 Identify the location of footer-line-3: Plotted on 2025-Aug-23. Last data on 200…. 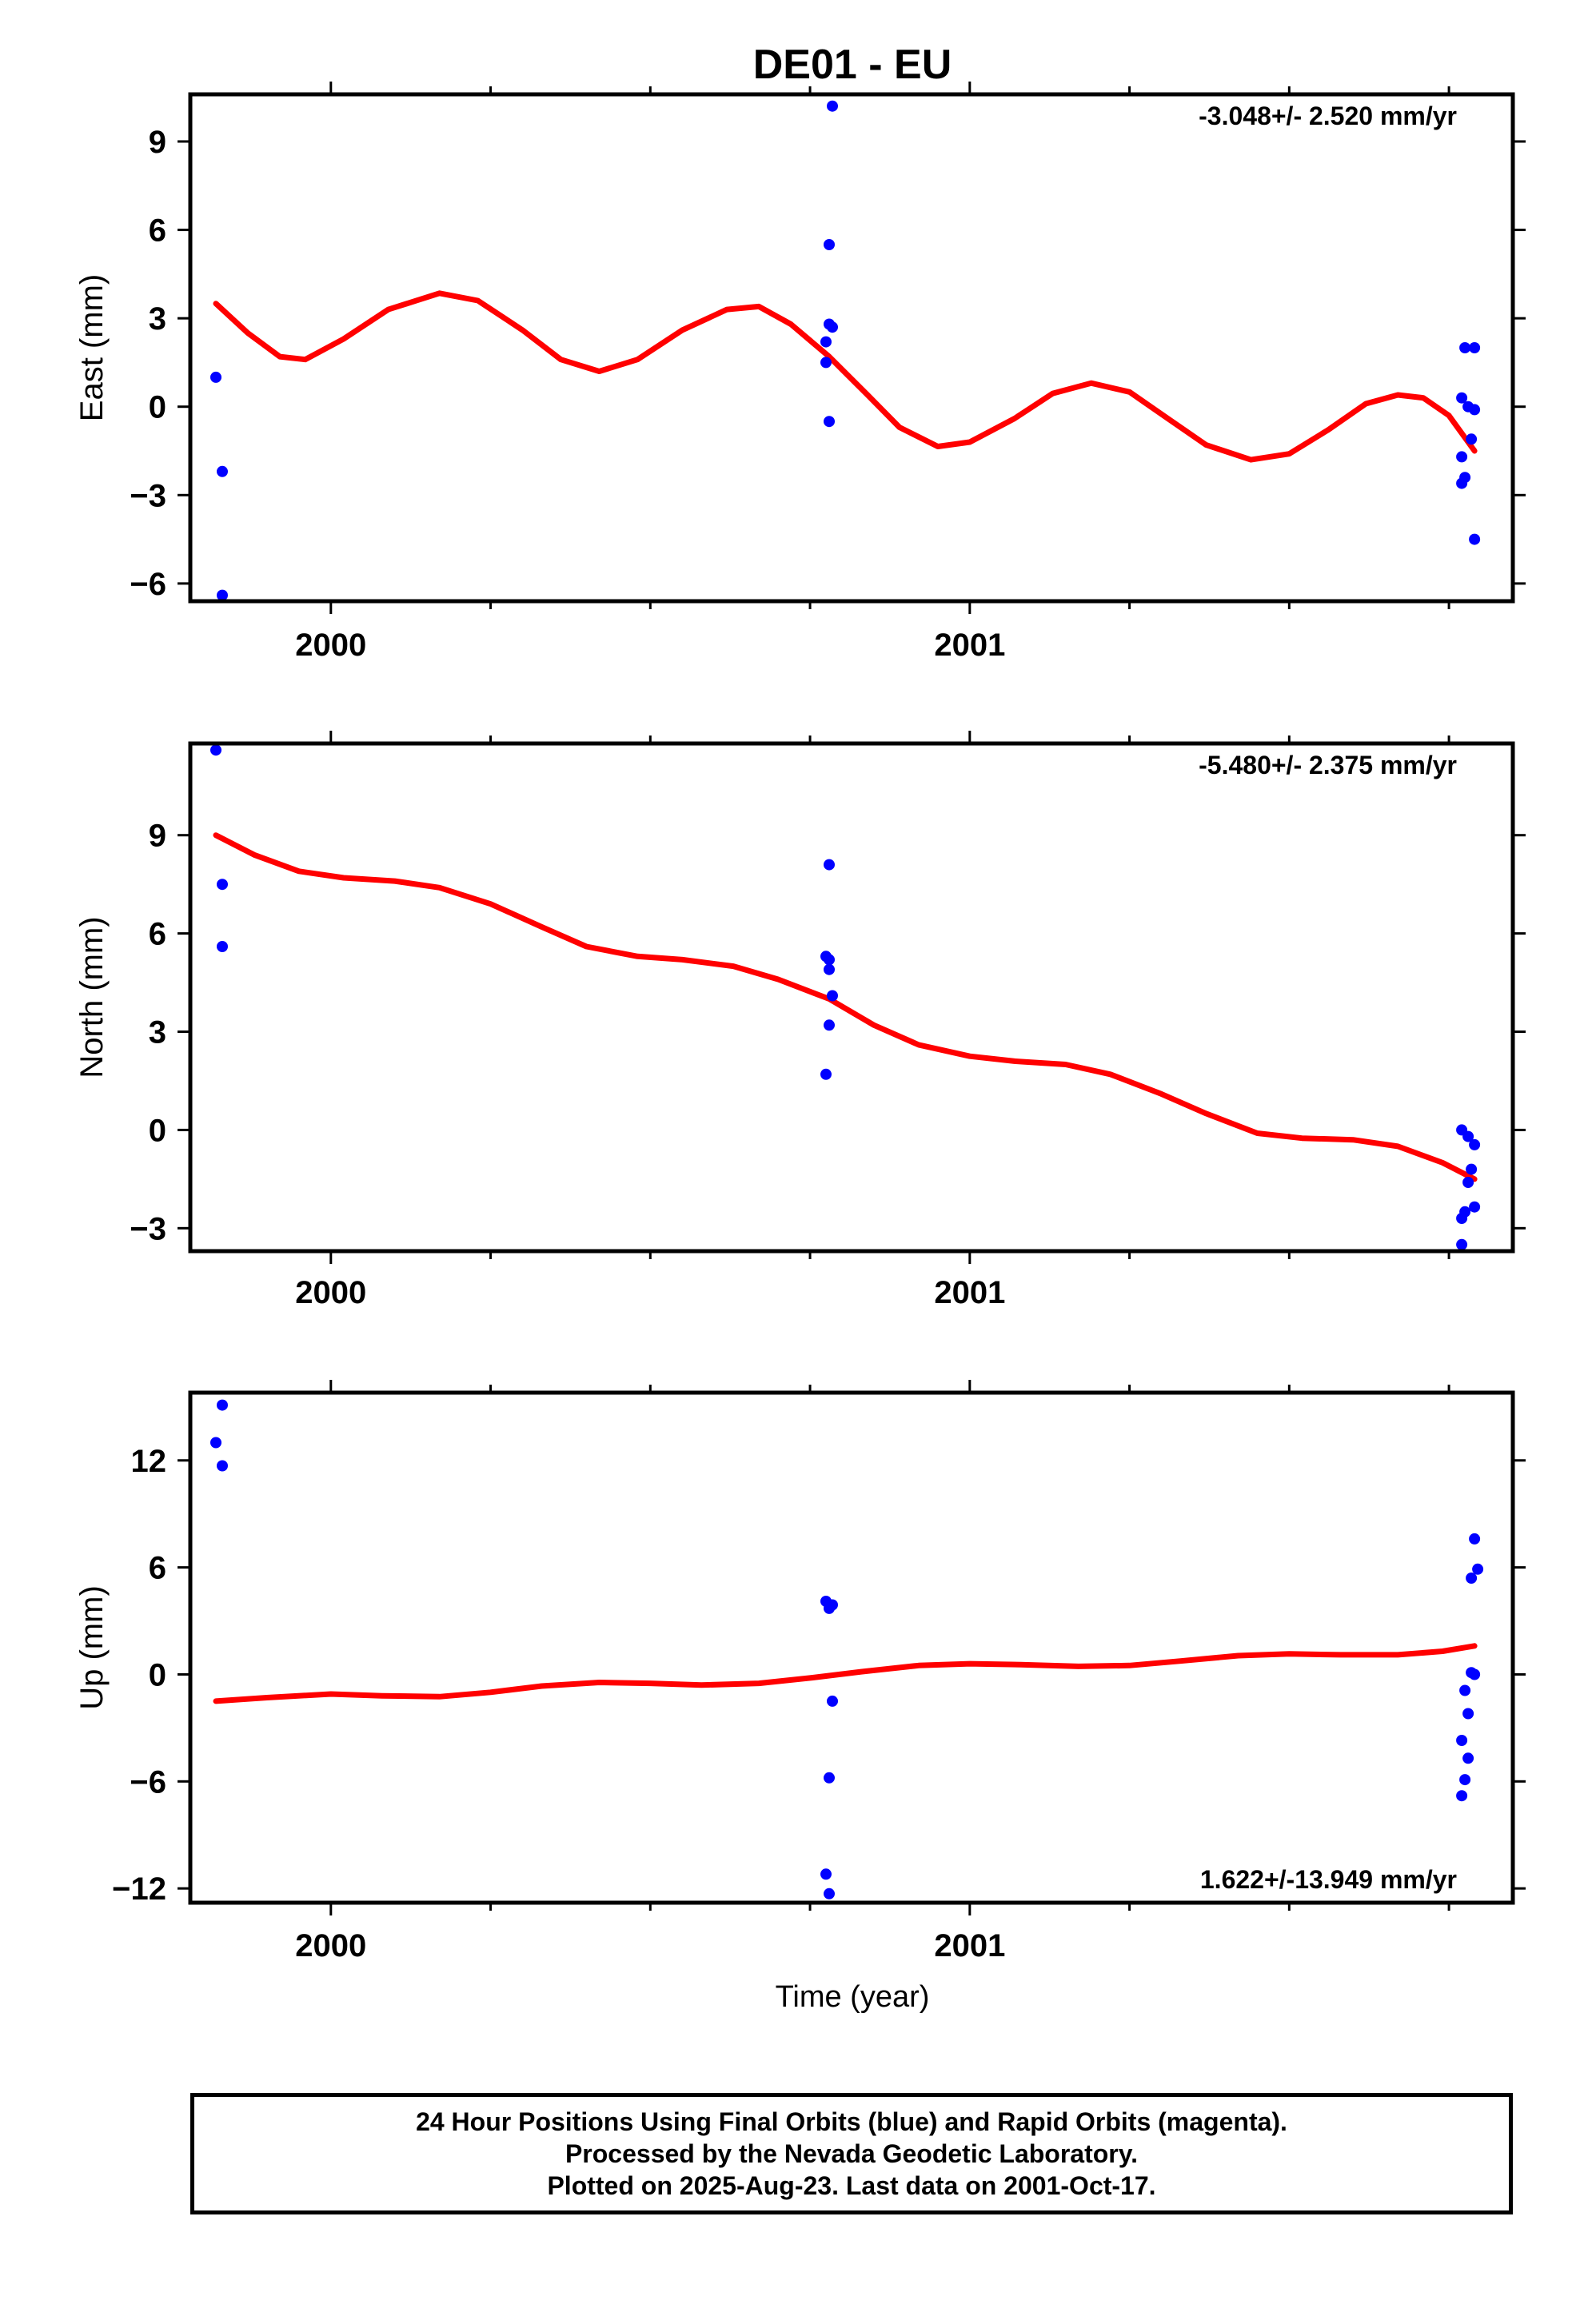
(851, 2186).